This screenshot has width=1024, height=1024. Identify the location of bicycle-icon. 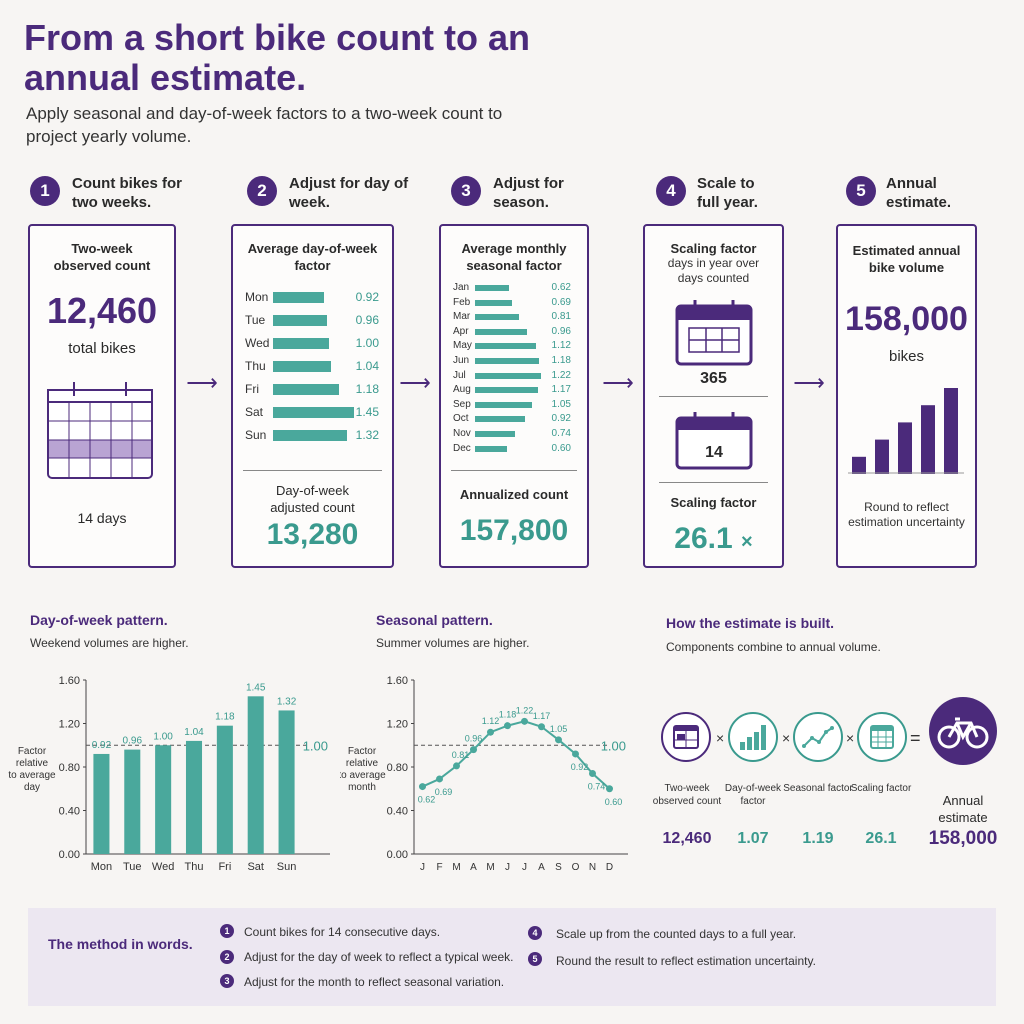
(963, 731).